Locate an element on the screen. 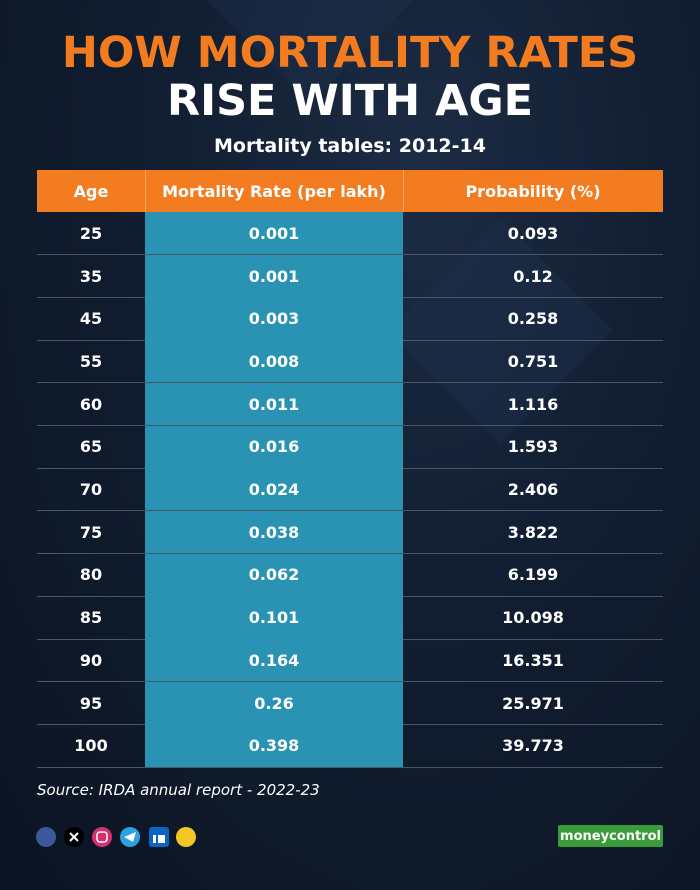 The height and width of the screenshot is (890, 700). table-cell: 0.101 is located at coordinates (274, 617).